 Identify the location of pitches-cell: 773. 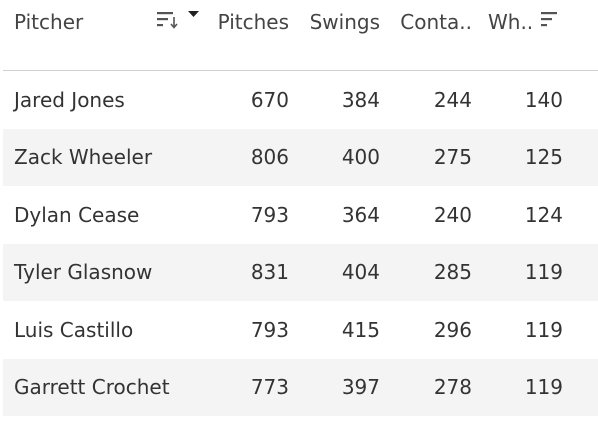
(269, 387).